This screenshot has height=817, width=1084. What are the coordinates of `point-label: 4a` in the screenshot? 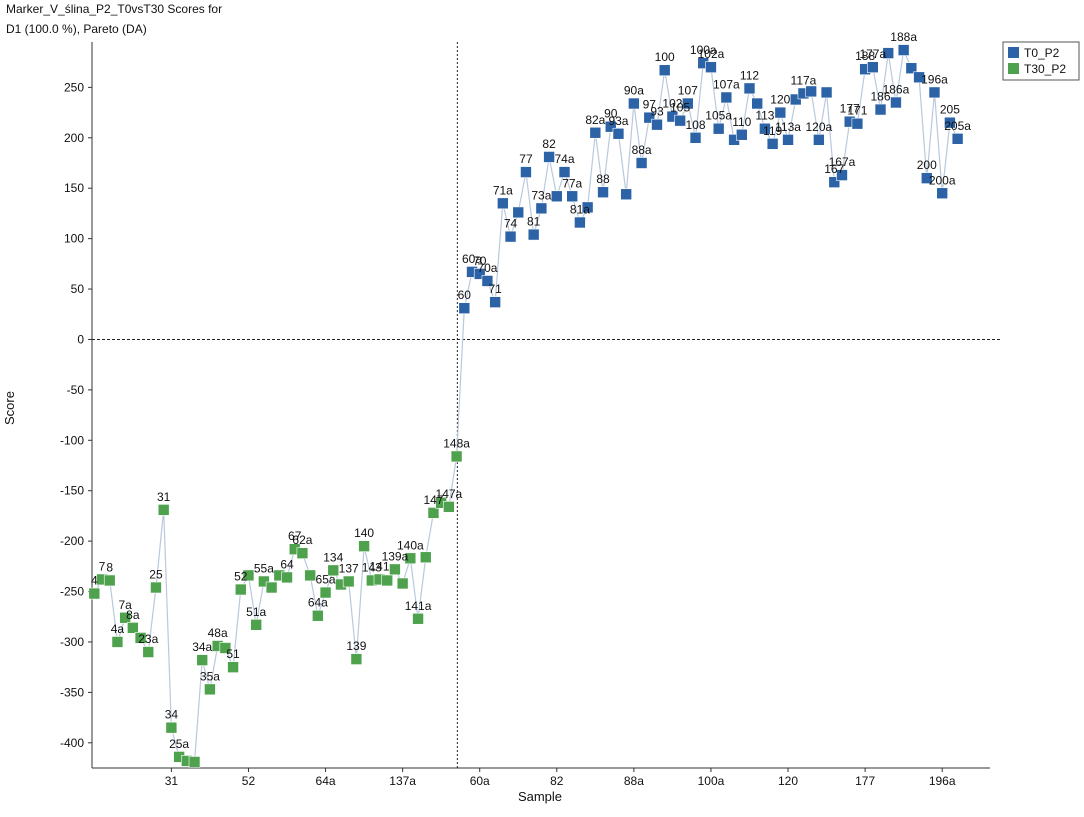 It's located at (118, 629).